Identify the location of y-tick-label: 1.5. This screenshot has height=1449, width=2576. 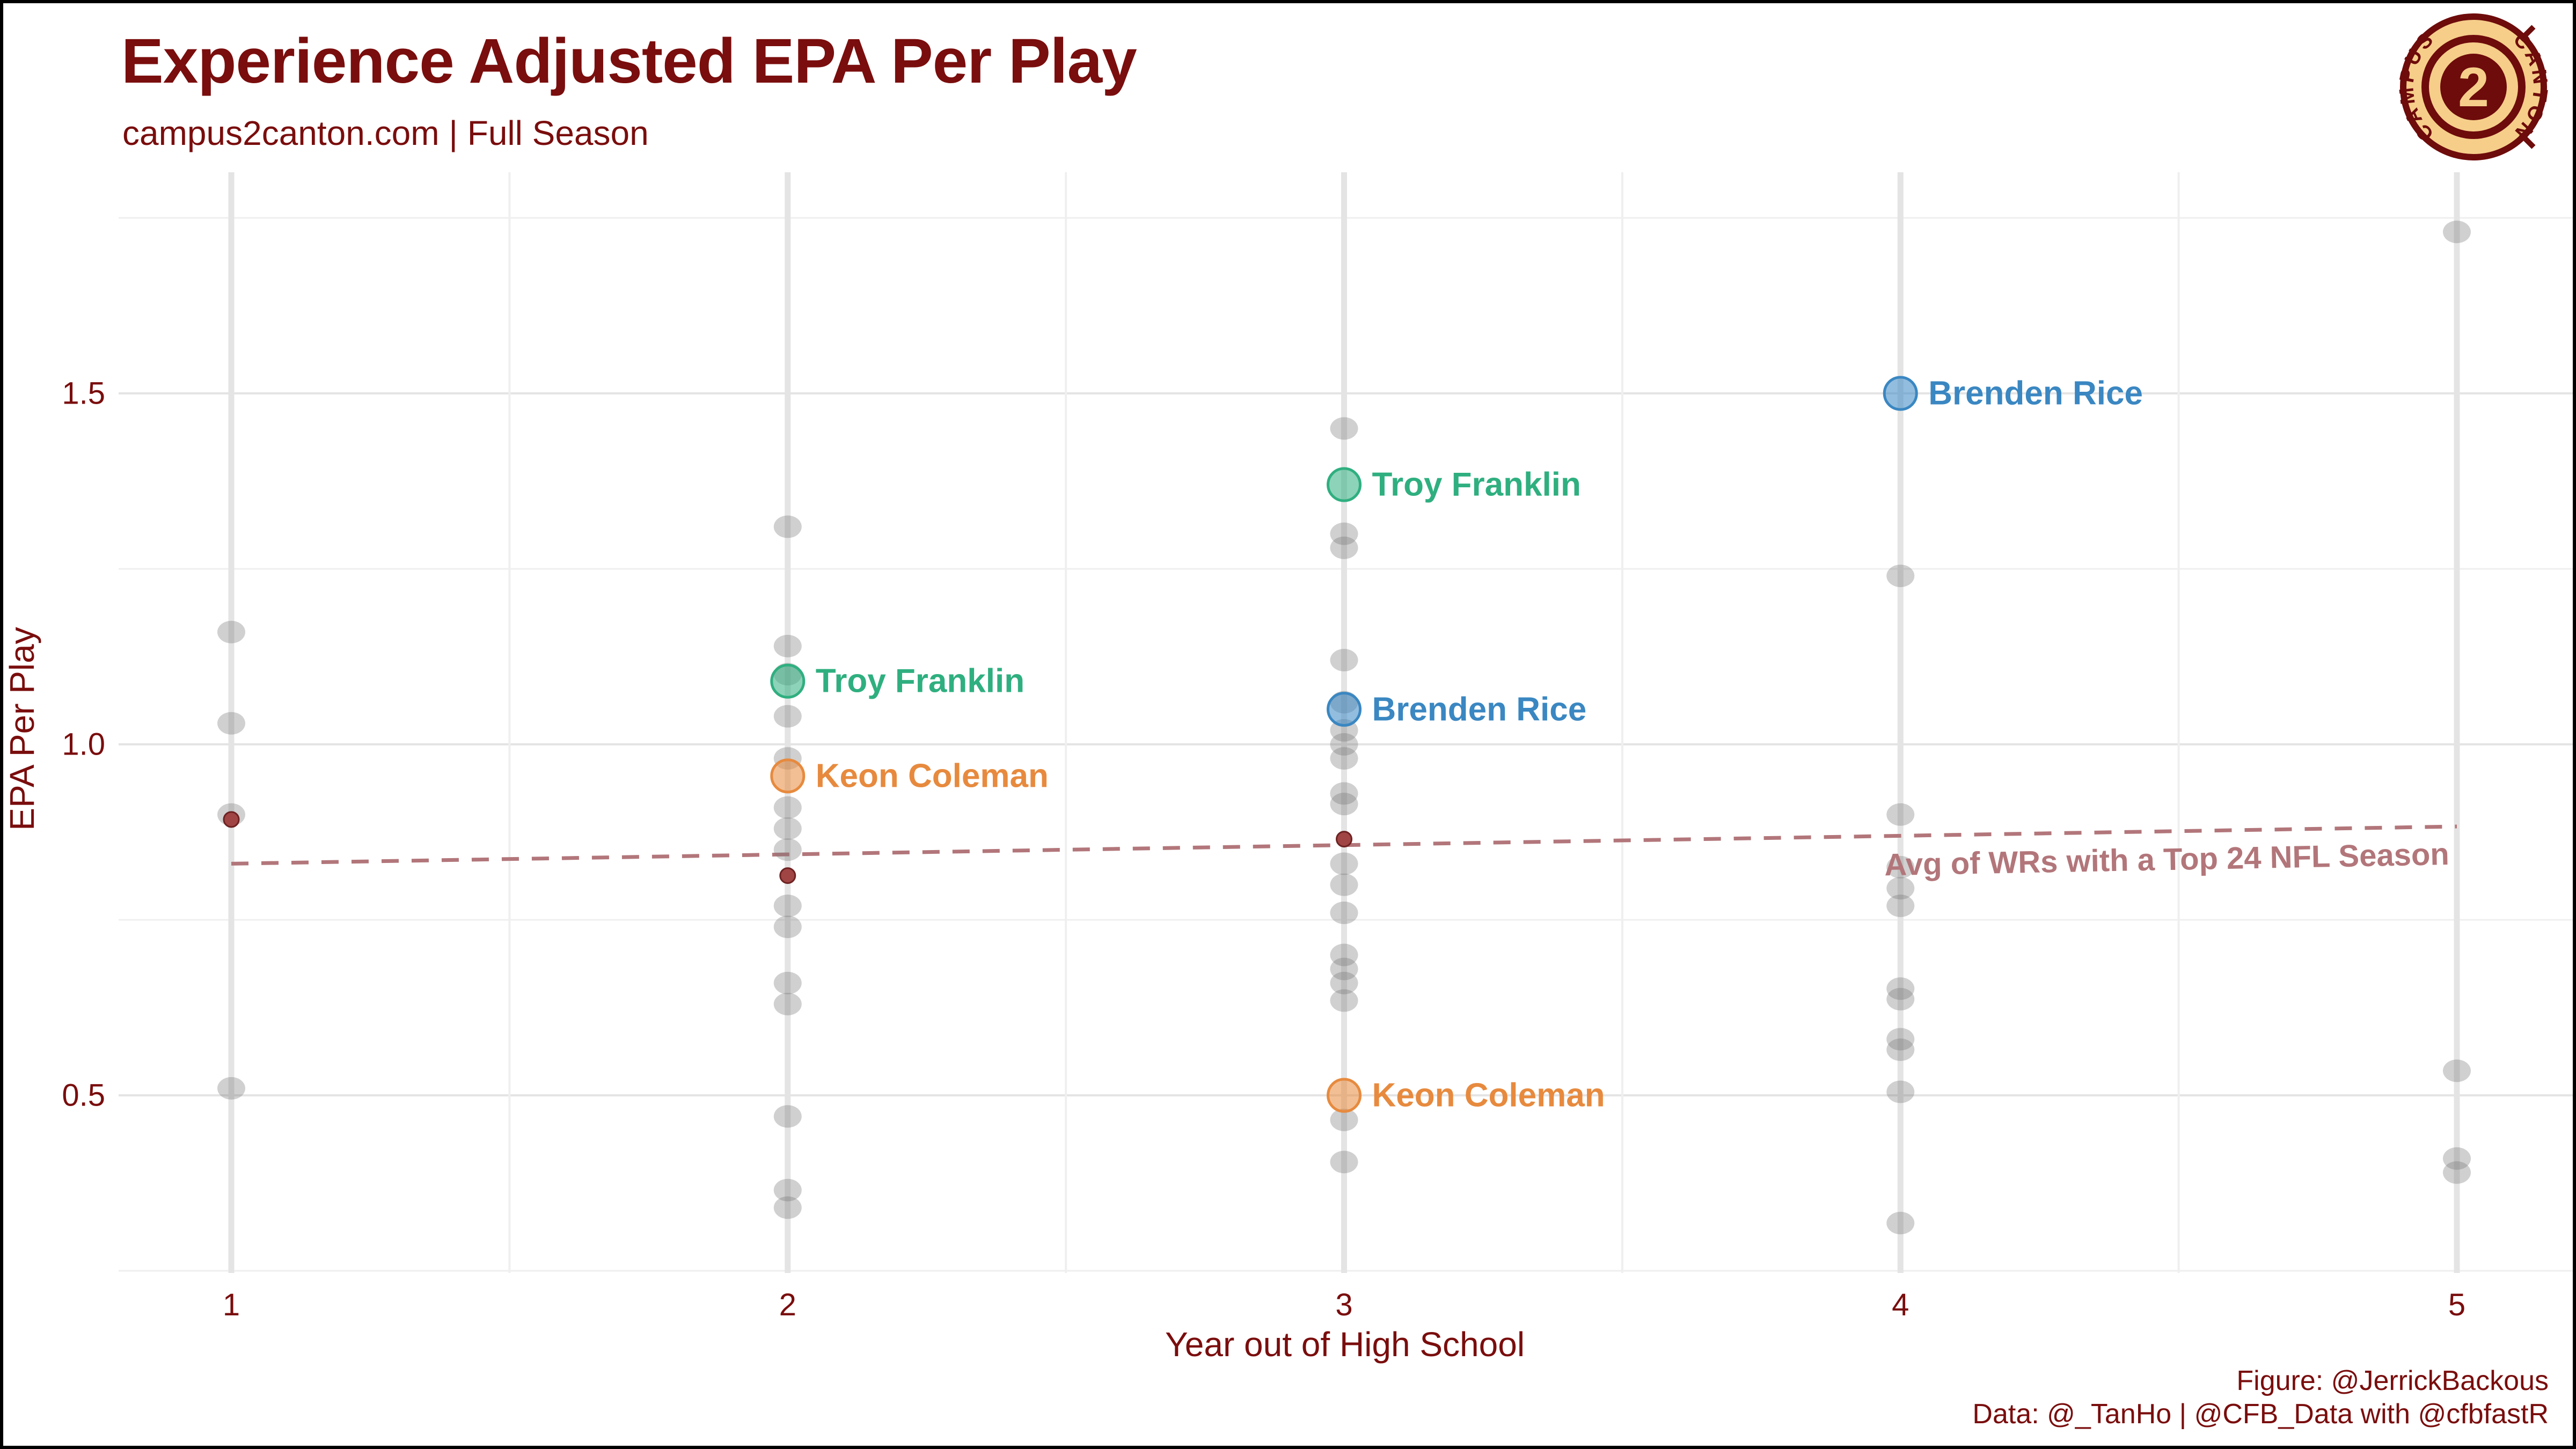
(83, 393).